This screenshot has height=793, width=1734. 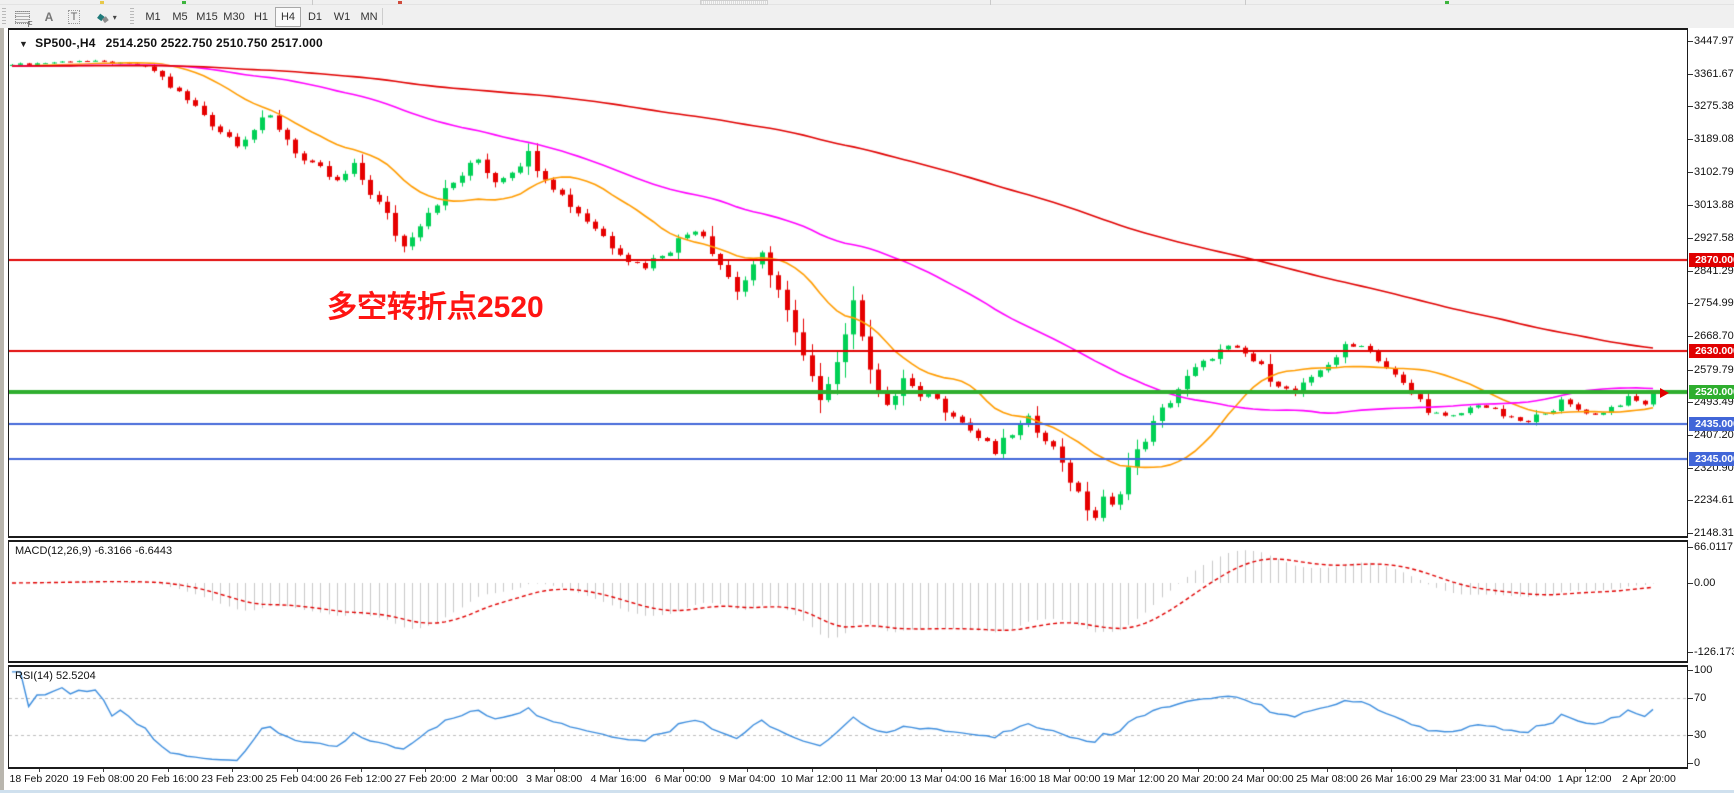 What do you see at coordinates (1714, 500) in the screenshot?
I see `price-axis-label: 2234.610` at bounding box center [1714, 500].